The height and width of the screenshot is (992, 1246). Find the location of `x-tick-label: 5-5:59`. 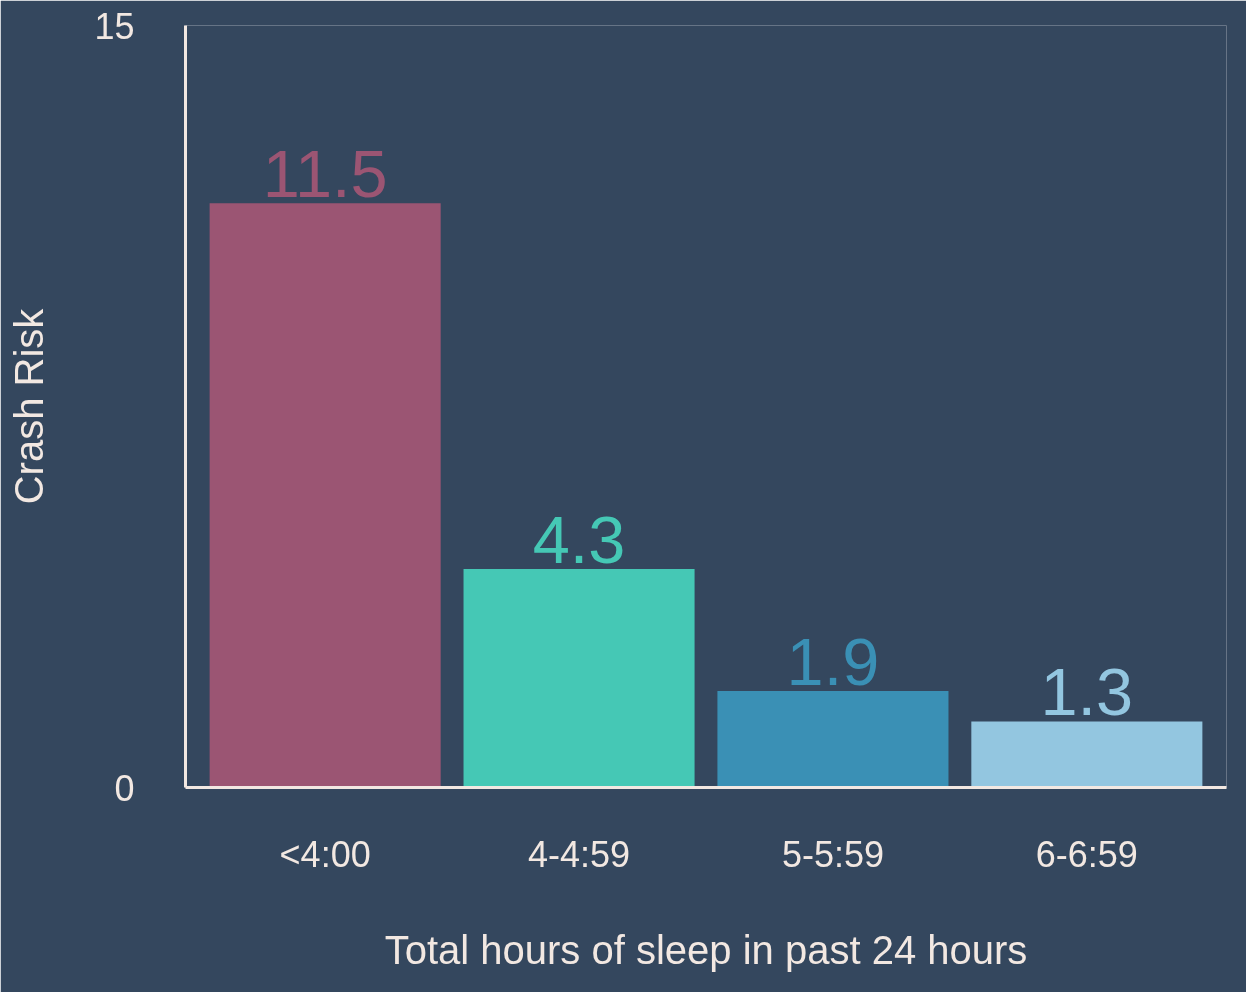

x-tick-label: 5-5:59 is located at coordinates (832, 854).